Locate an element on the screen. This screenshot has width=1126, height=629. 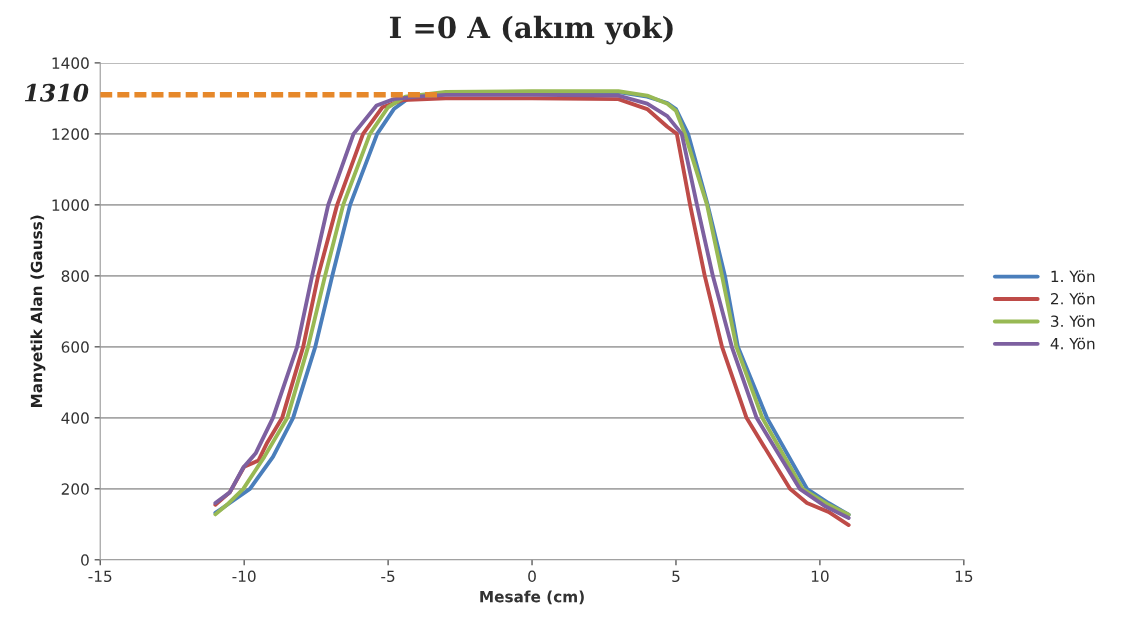
legend-label: 2. Yön is located at coordinates (1073, 298).